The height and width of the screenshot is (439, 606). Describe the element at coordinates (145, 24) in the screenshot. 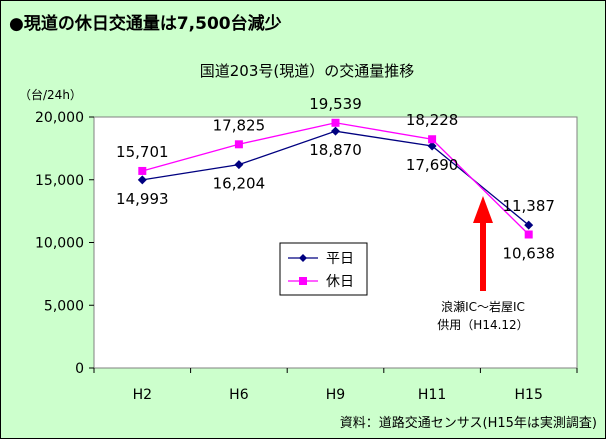

I see `headline: ●現道の休日交通量は7,500台減少` at that location.